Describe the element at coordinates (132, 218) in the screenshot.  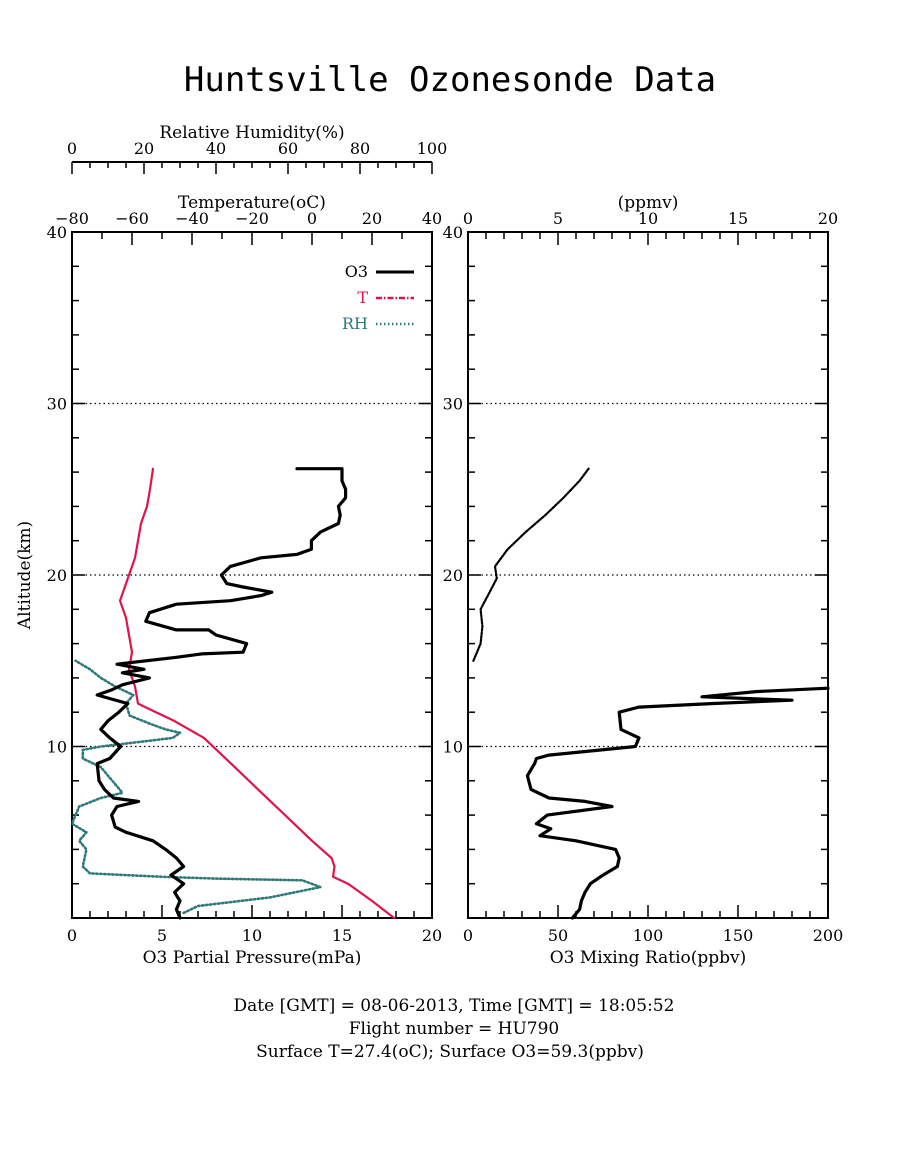
I see `temperature-axis-tick-label: −60` at that location.